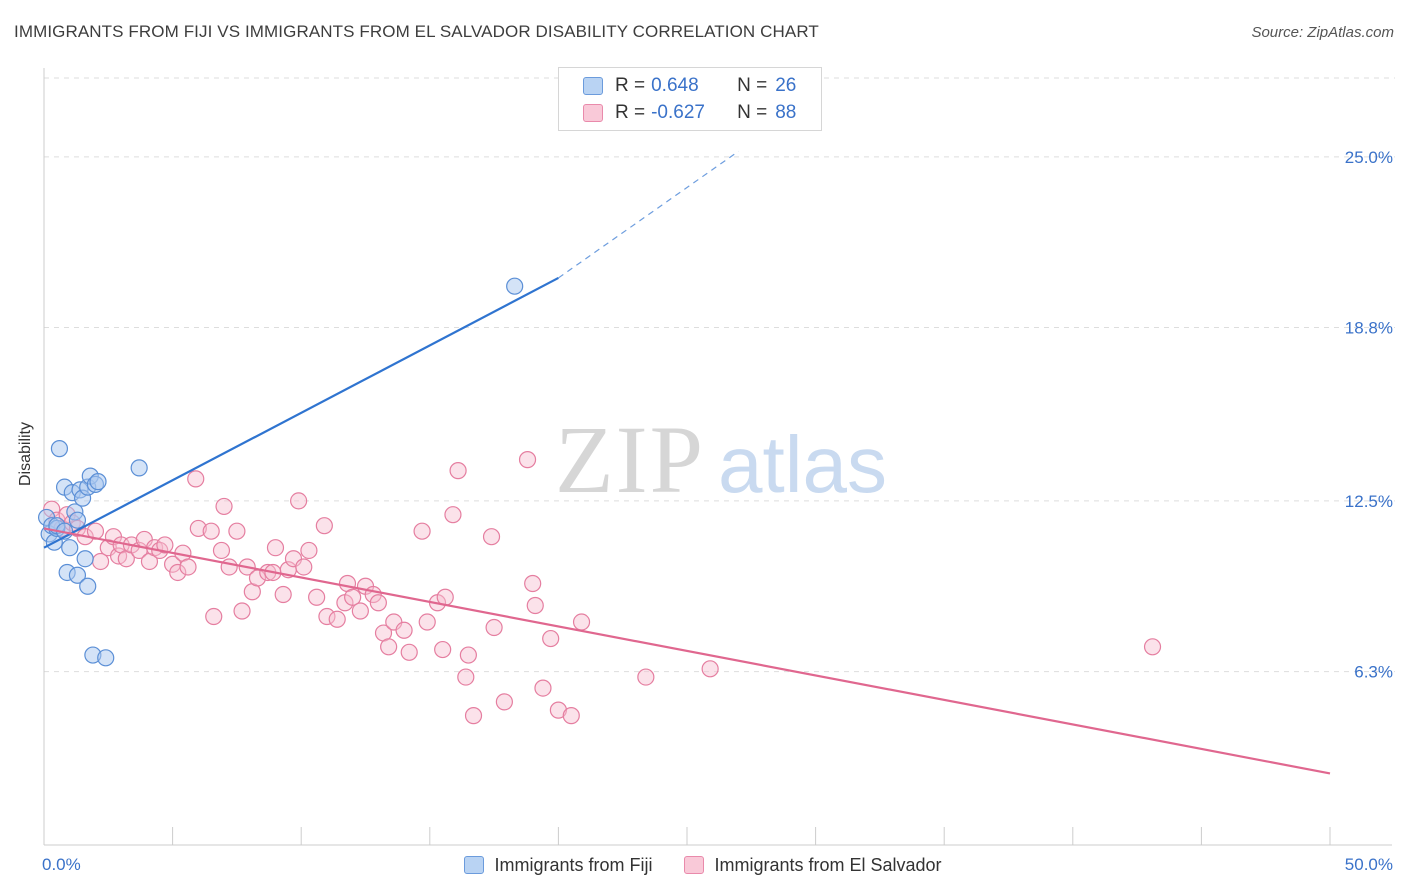 The width and height of the screenshot is (1406, 892). I want to click on watermark-zip: ZIP, so click(630, 459).